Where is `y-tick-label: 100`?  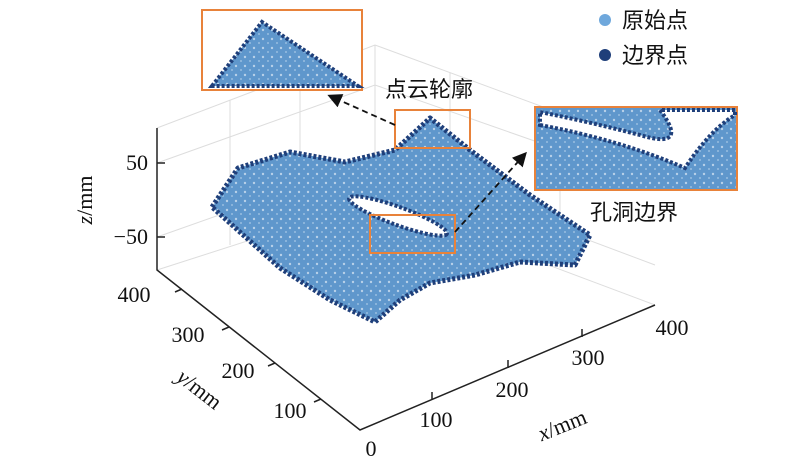
y-tick-label: 100 is located at coordinates (290, 410).